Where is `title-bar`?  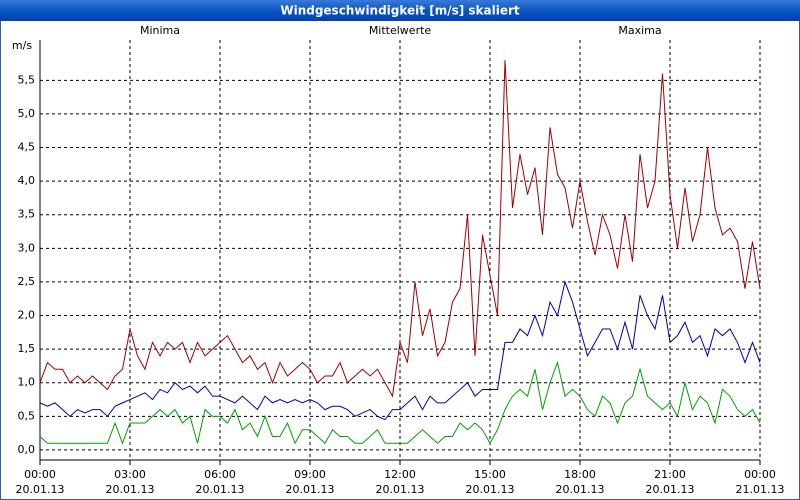 title-bar is located at coordinates (400, 10).